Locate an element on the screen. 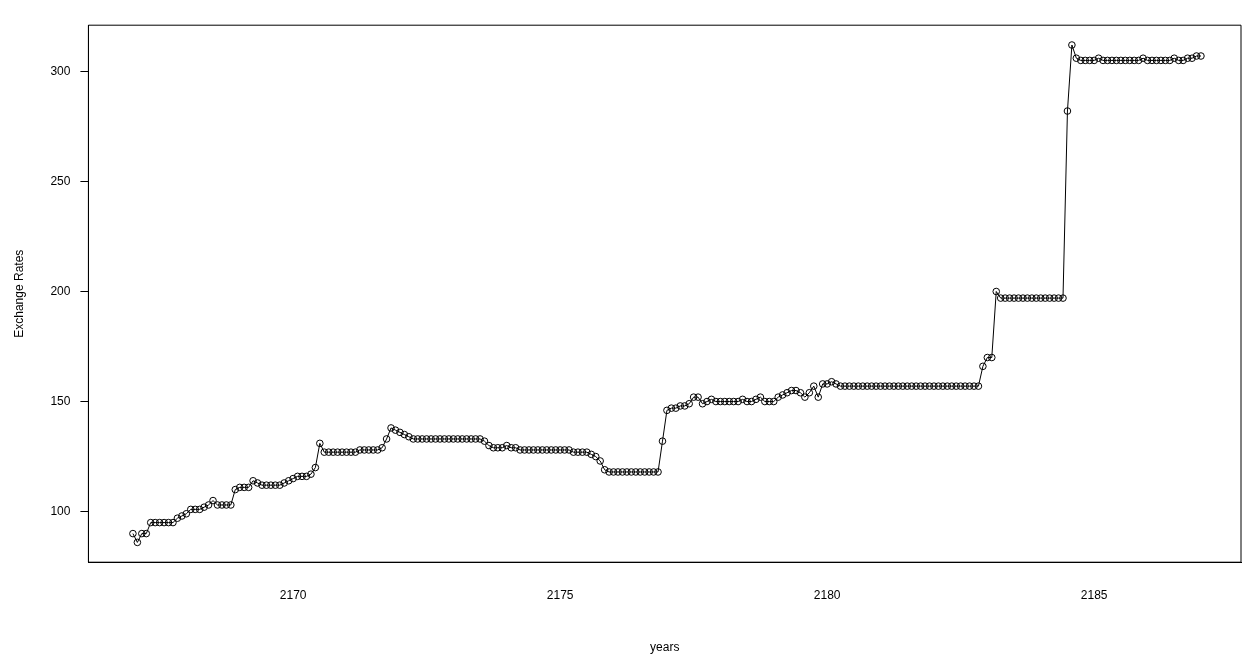  y-tick-label: 250 is located at coordinates (60, 180).